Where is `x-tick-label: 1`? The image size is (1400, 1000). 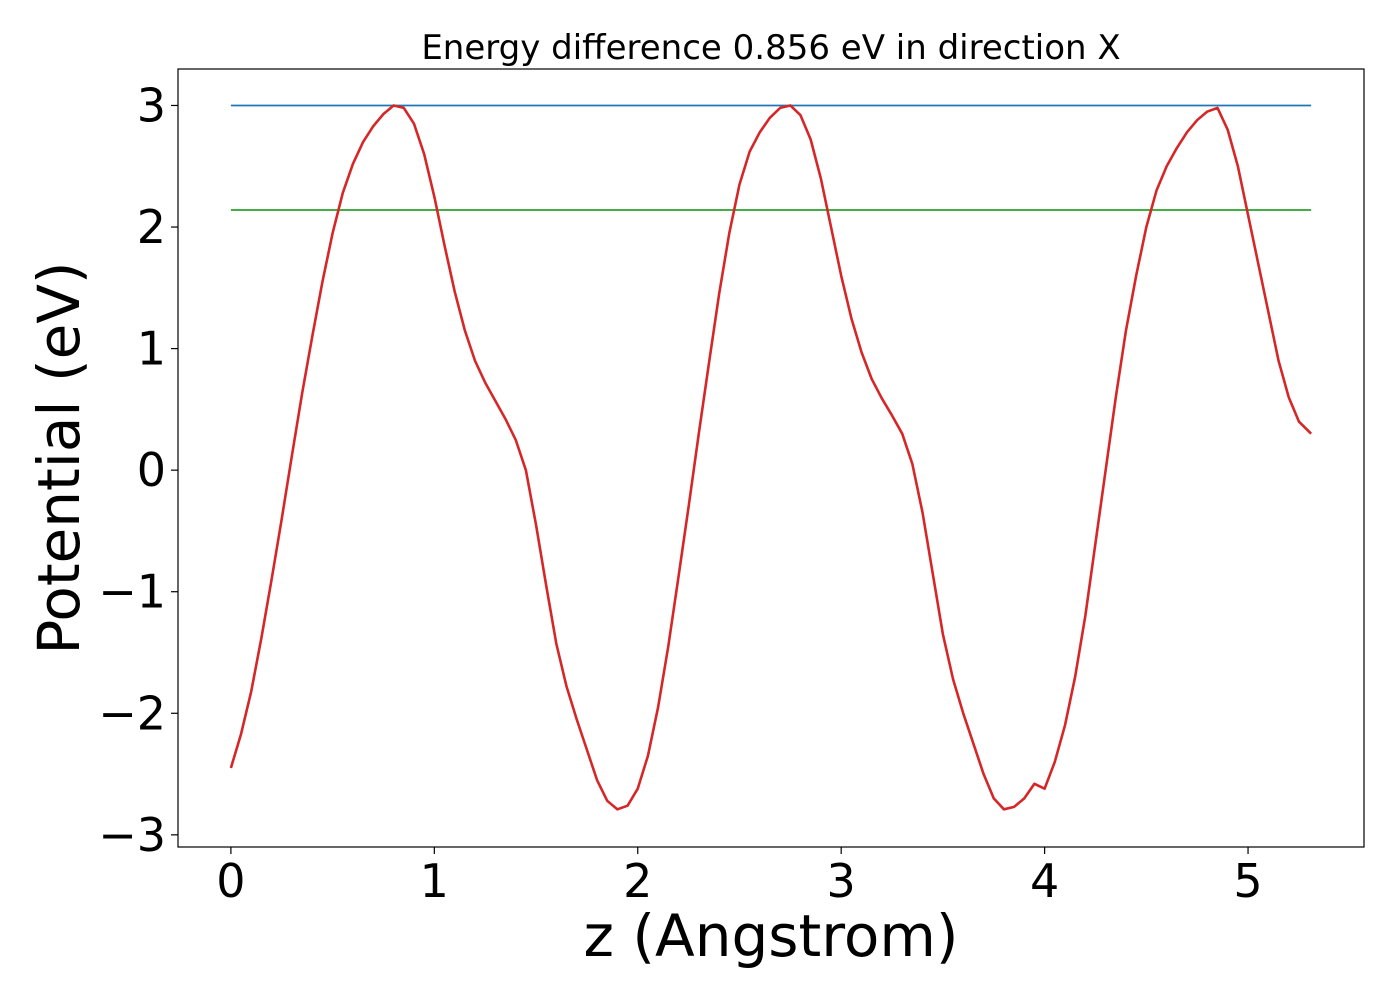 x-tick-label: 1 is located at coordinates (434, 881).